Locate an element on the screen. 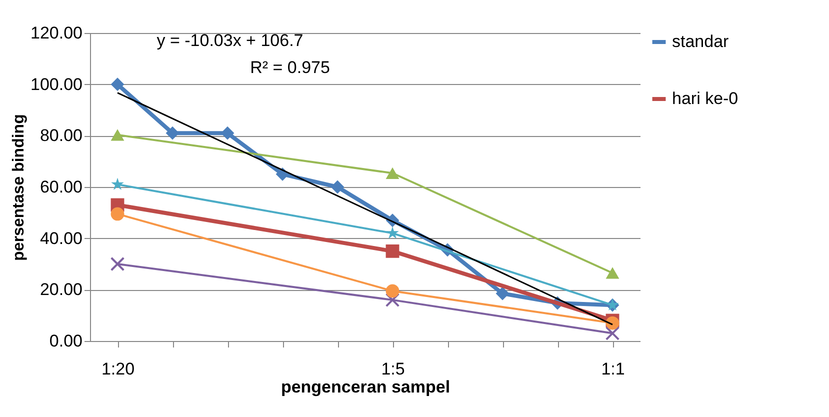  y-tick-label: 0.00 is located at coordinates (65, 341).